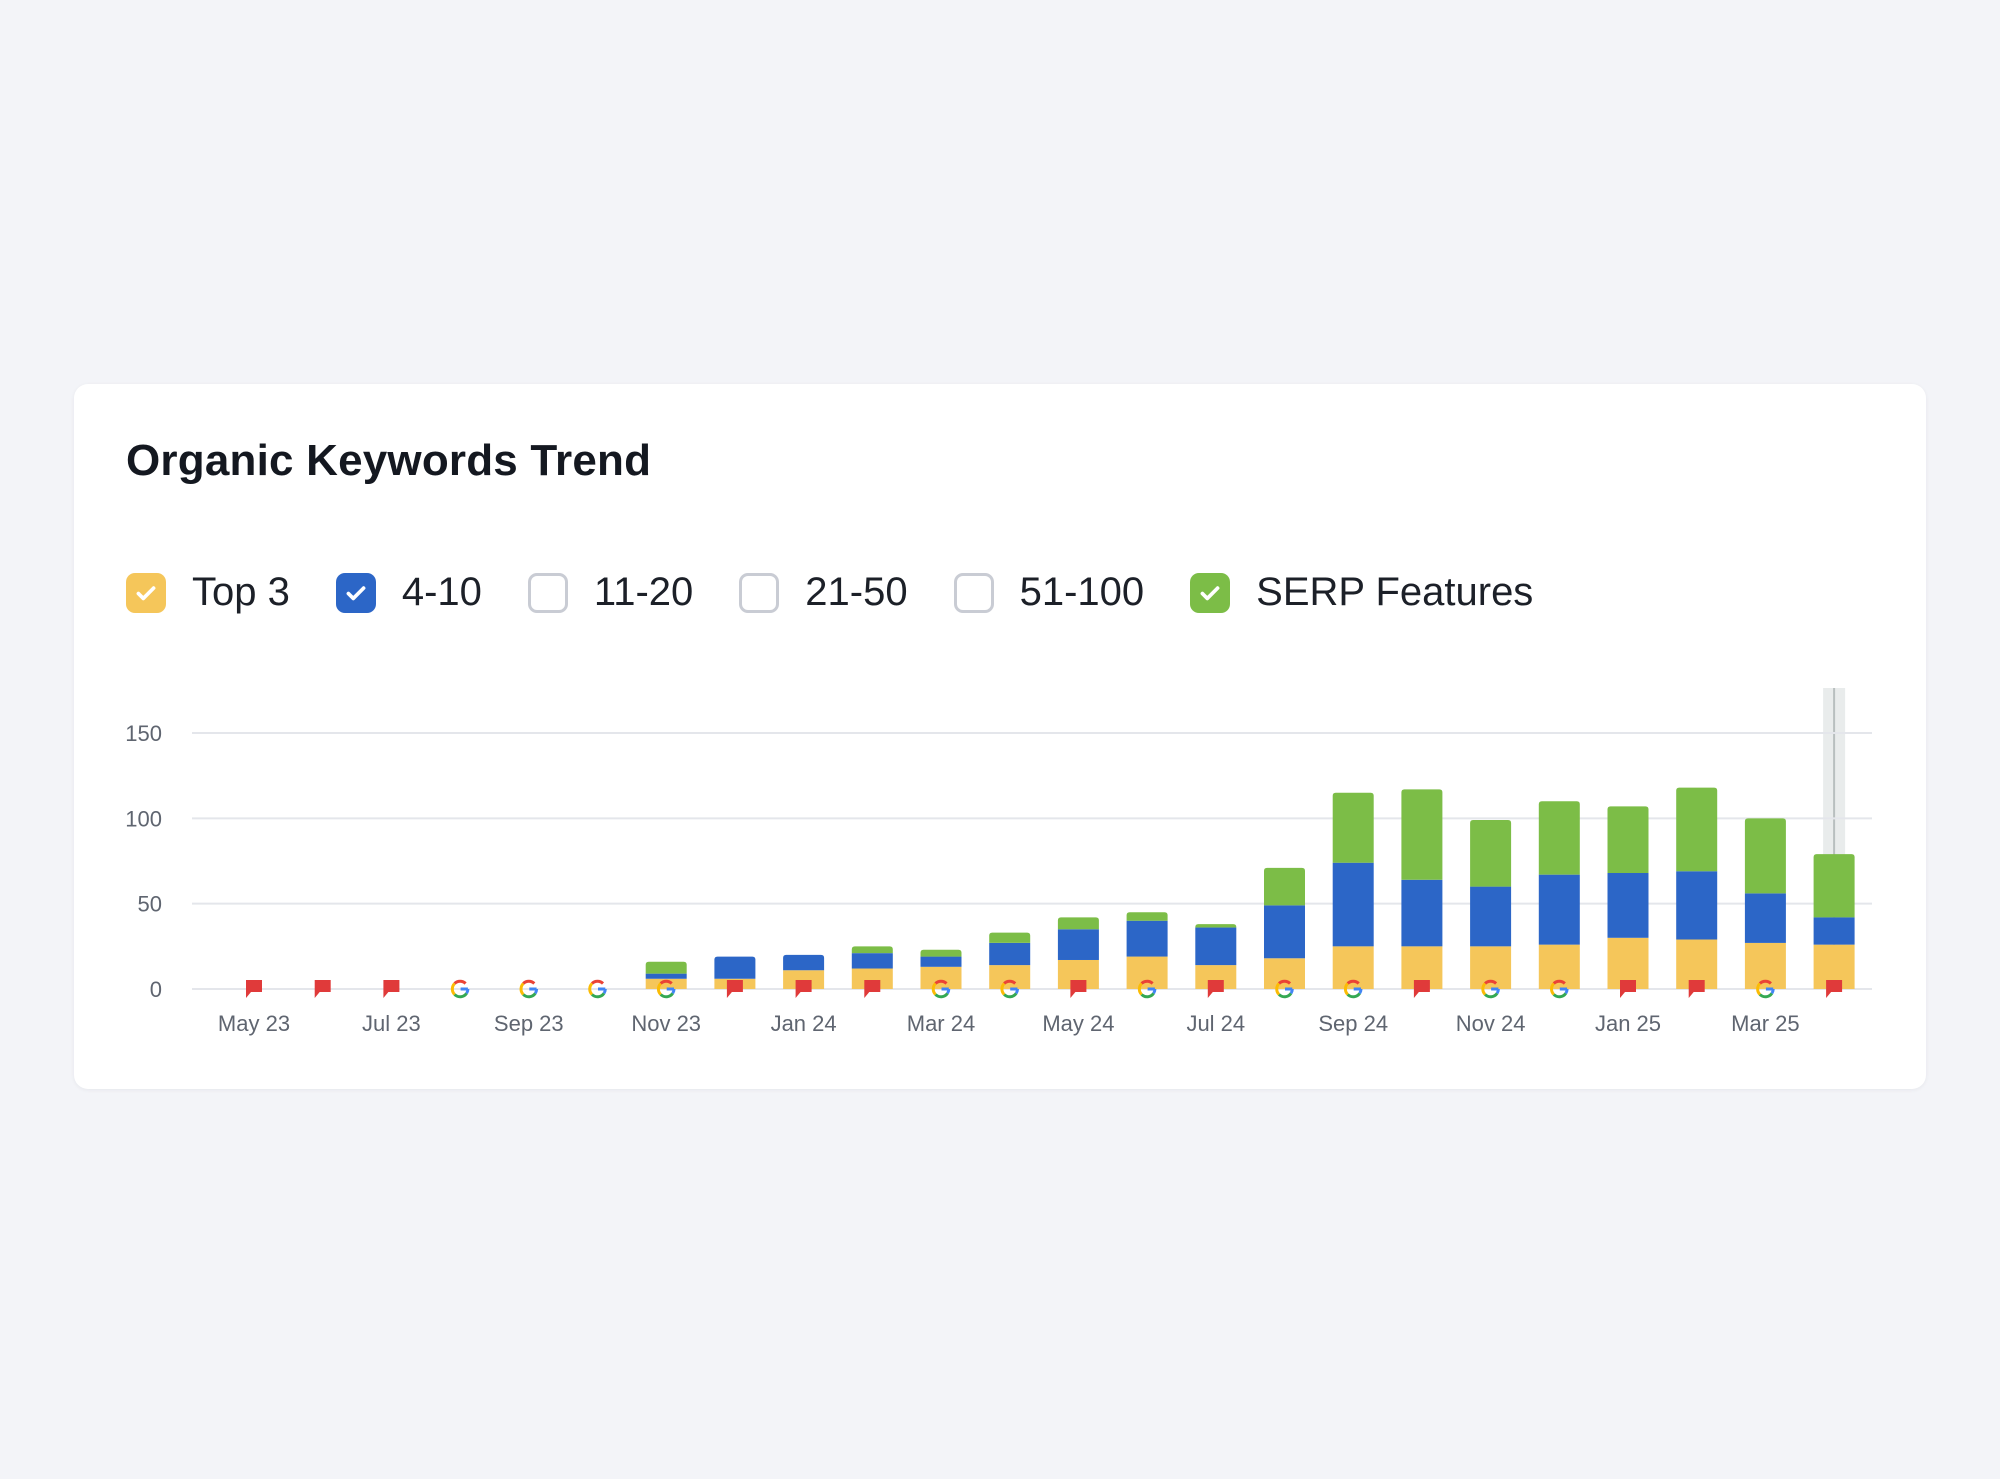 Image resolution: width=2000 pixels, height=1479 pixels. Describe the element at coordinates (441, 592) in the screenshot. I see `legend-label-4-10: 4-10` at that location.